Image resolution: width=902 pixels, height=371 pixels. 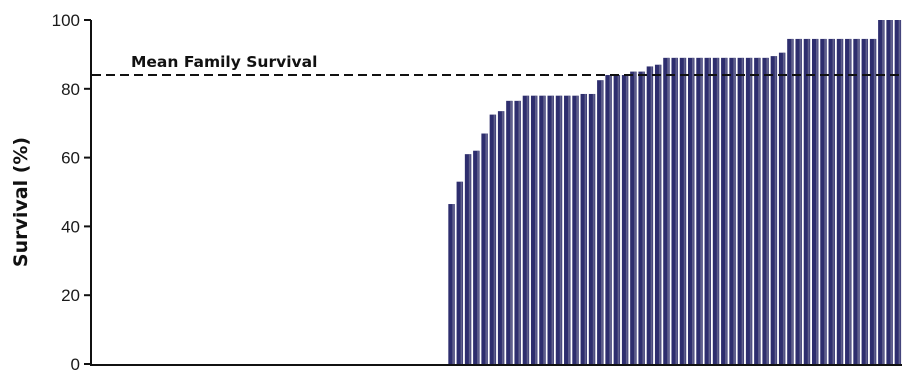 What do you see at coordinates (70, 89) in the screenshot?
I see `y-tick-label: 80` at bounding box center [70, 89].